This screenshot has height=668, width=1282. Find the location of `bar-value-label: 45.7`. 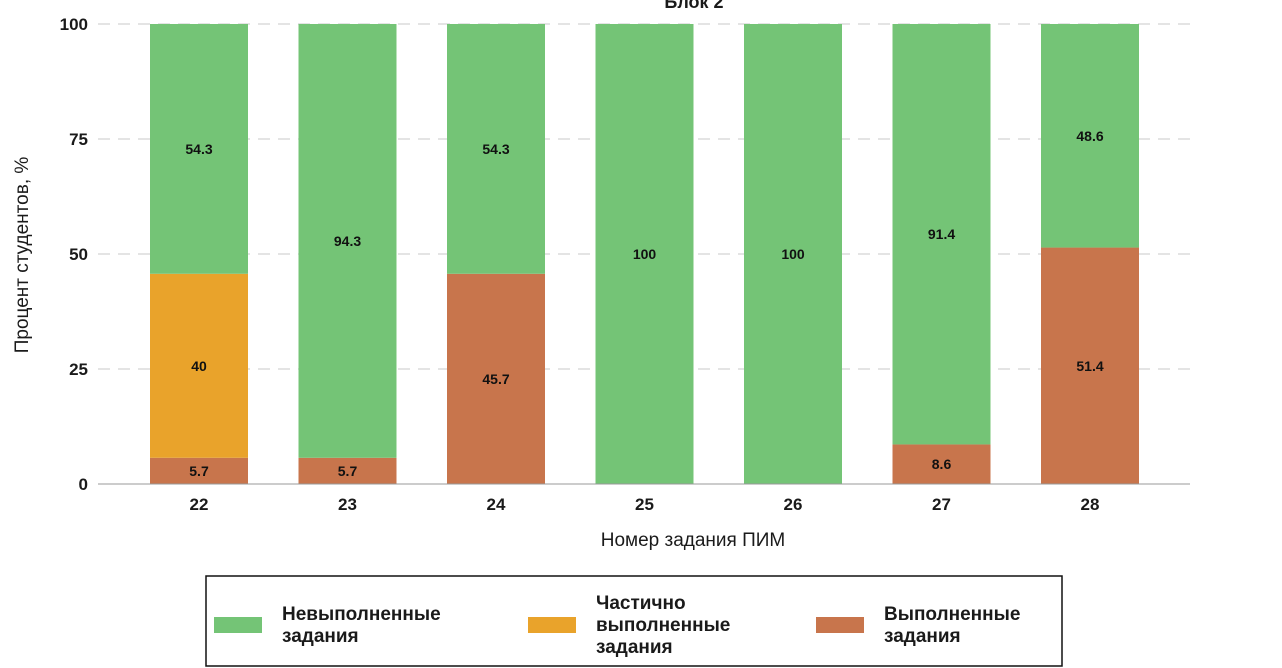

bar-value-label: 45.7 is located at coordinates (495, 379).